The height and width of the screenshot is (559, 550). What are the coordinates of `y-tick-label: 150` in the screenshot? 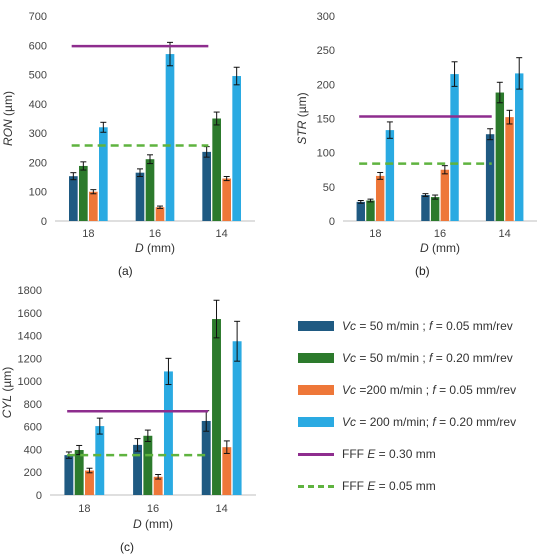 It's located at (326, 120).